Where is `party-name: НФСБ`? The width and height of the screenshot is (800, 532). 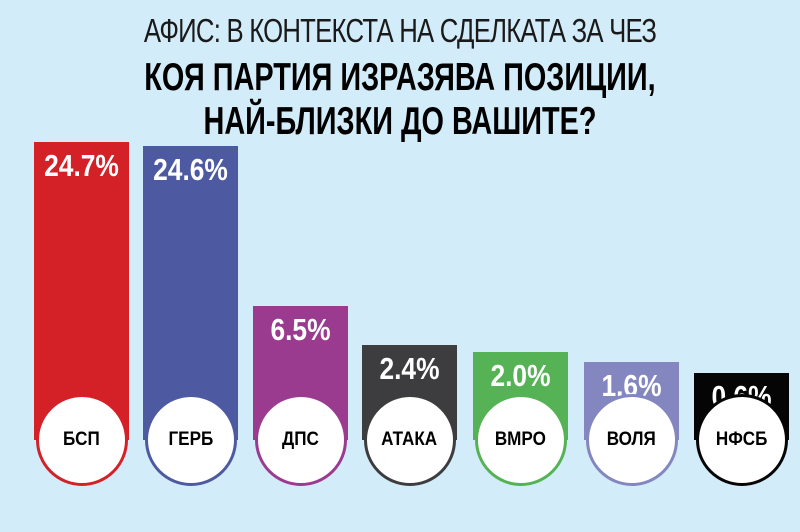
party-name: НФСБ is located at coordinates (741, 439).